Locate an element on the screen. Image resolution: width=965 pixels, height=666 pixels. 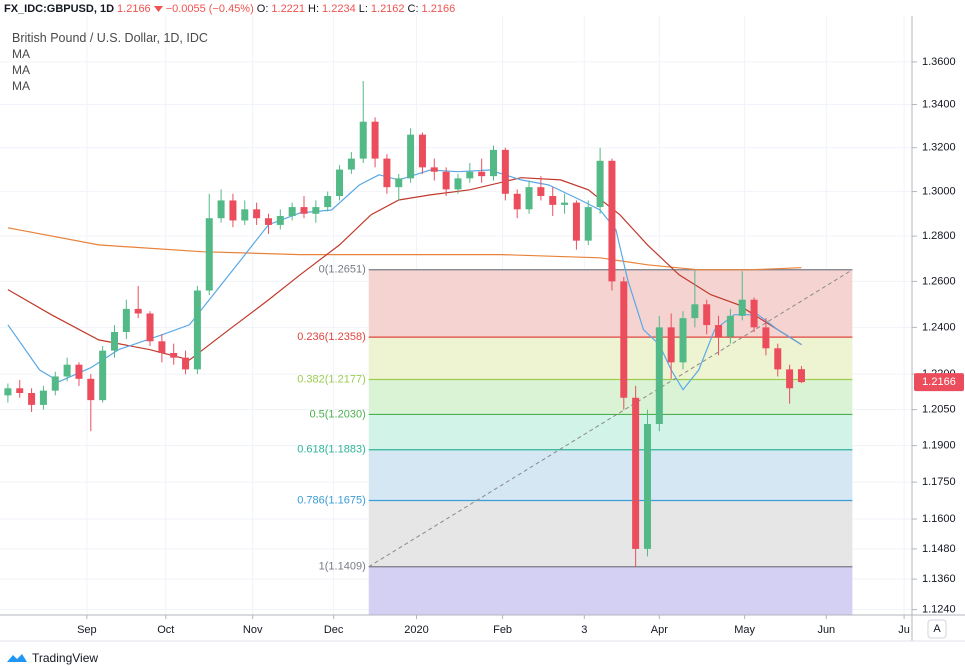
scale-button is located at coordinates (937, 629).